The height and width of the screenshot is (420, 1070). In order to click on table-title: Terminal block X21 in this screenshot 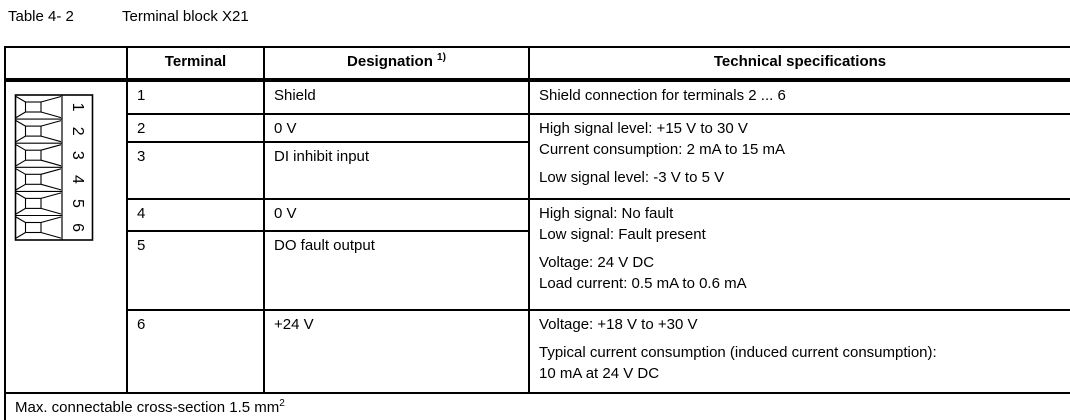, I will do `click(185, 16)`.